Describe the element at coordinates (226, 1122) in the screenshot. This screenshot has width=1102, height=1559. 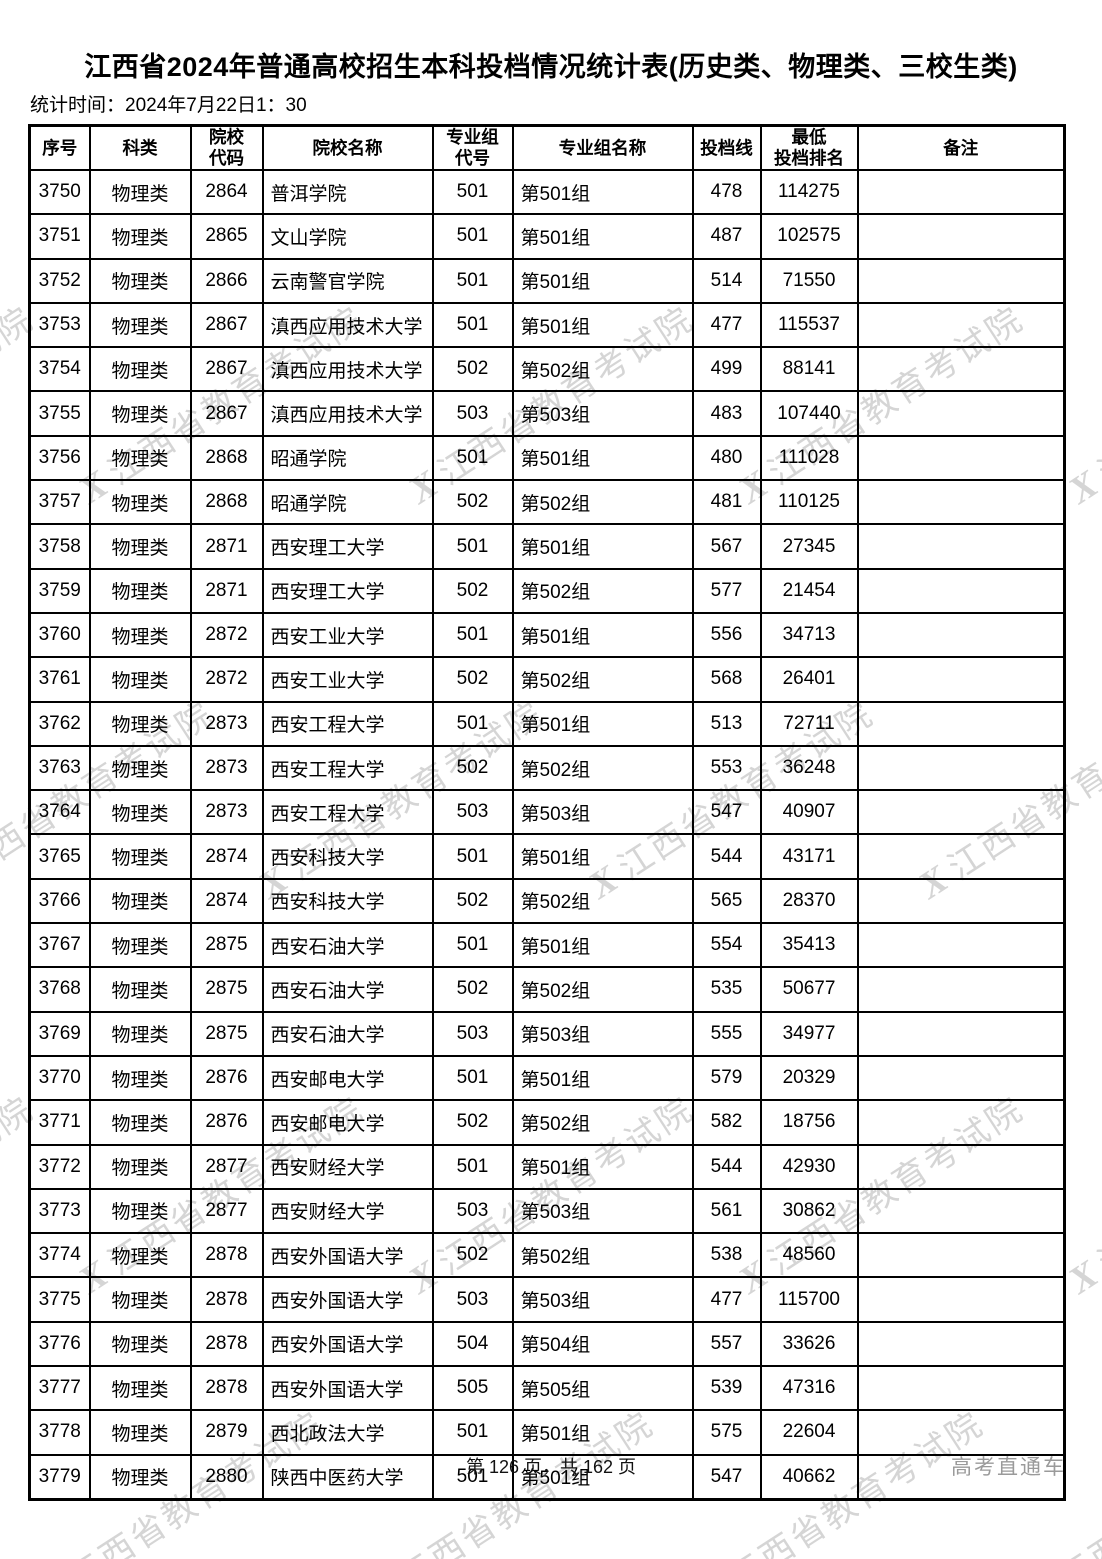
I see `cell-code: 2876` at that location.